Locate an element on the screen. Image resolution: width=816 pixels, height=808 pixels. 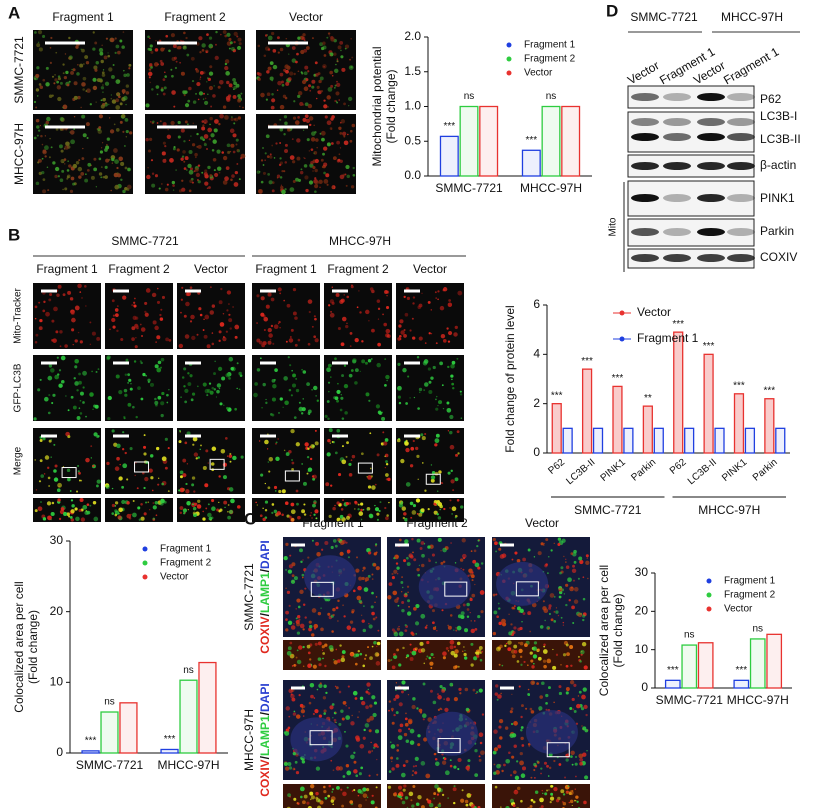
legend-marker is located at coordinates (622, 339).